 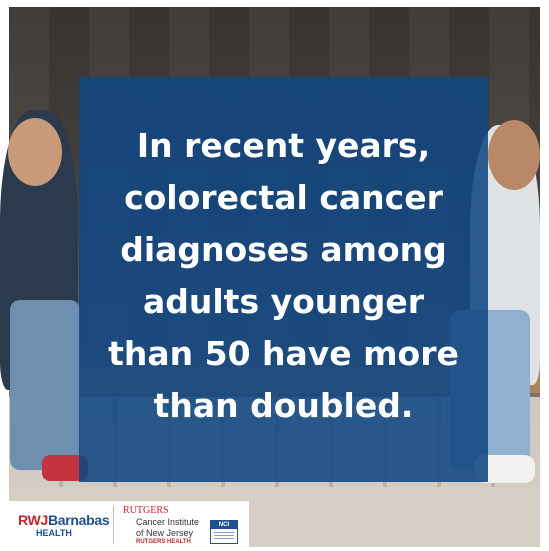 What do you see at coordinates (283, 197) in the screenshot?
I see `headline-line-2: colorectal cancer` at bounding box center [283, 197].